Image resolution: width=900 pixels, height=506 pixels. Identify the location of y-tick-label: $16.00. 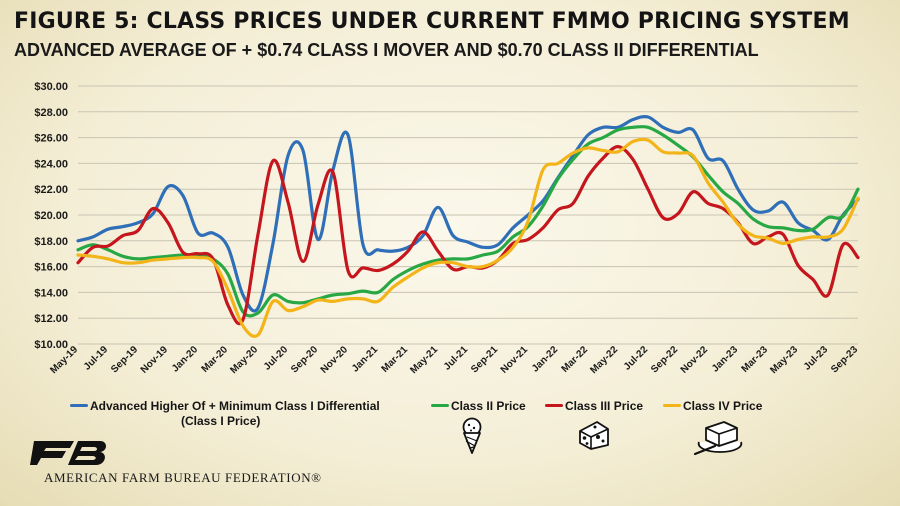
(51, 268).